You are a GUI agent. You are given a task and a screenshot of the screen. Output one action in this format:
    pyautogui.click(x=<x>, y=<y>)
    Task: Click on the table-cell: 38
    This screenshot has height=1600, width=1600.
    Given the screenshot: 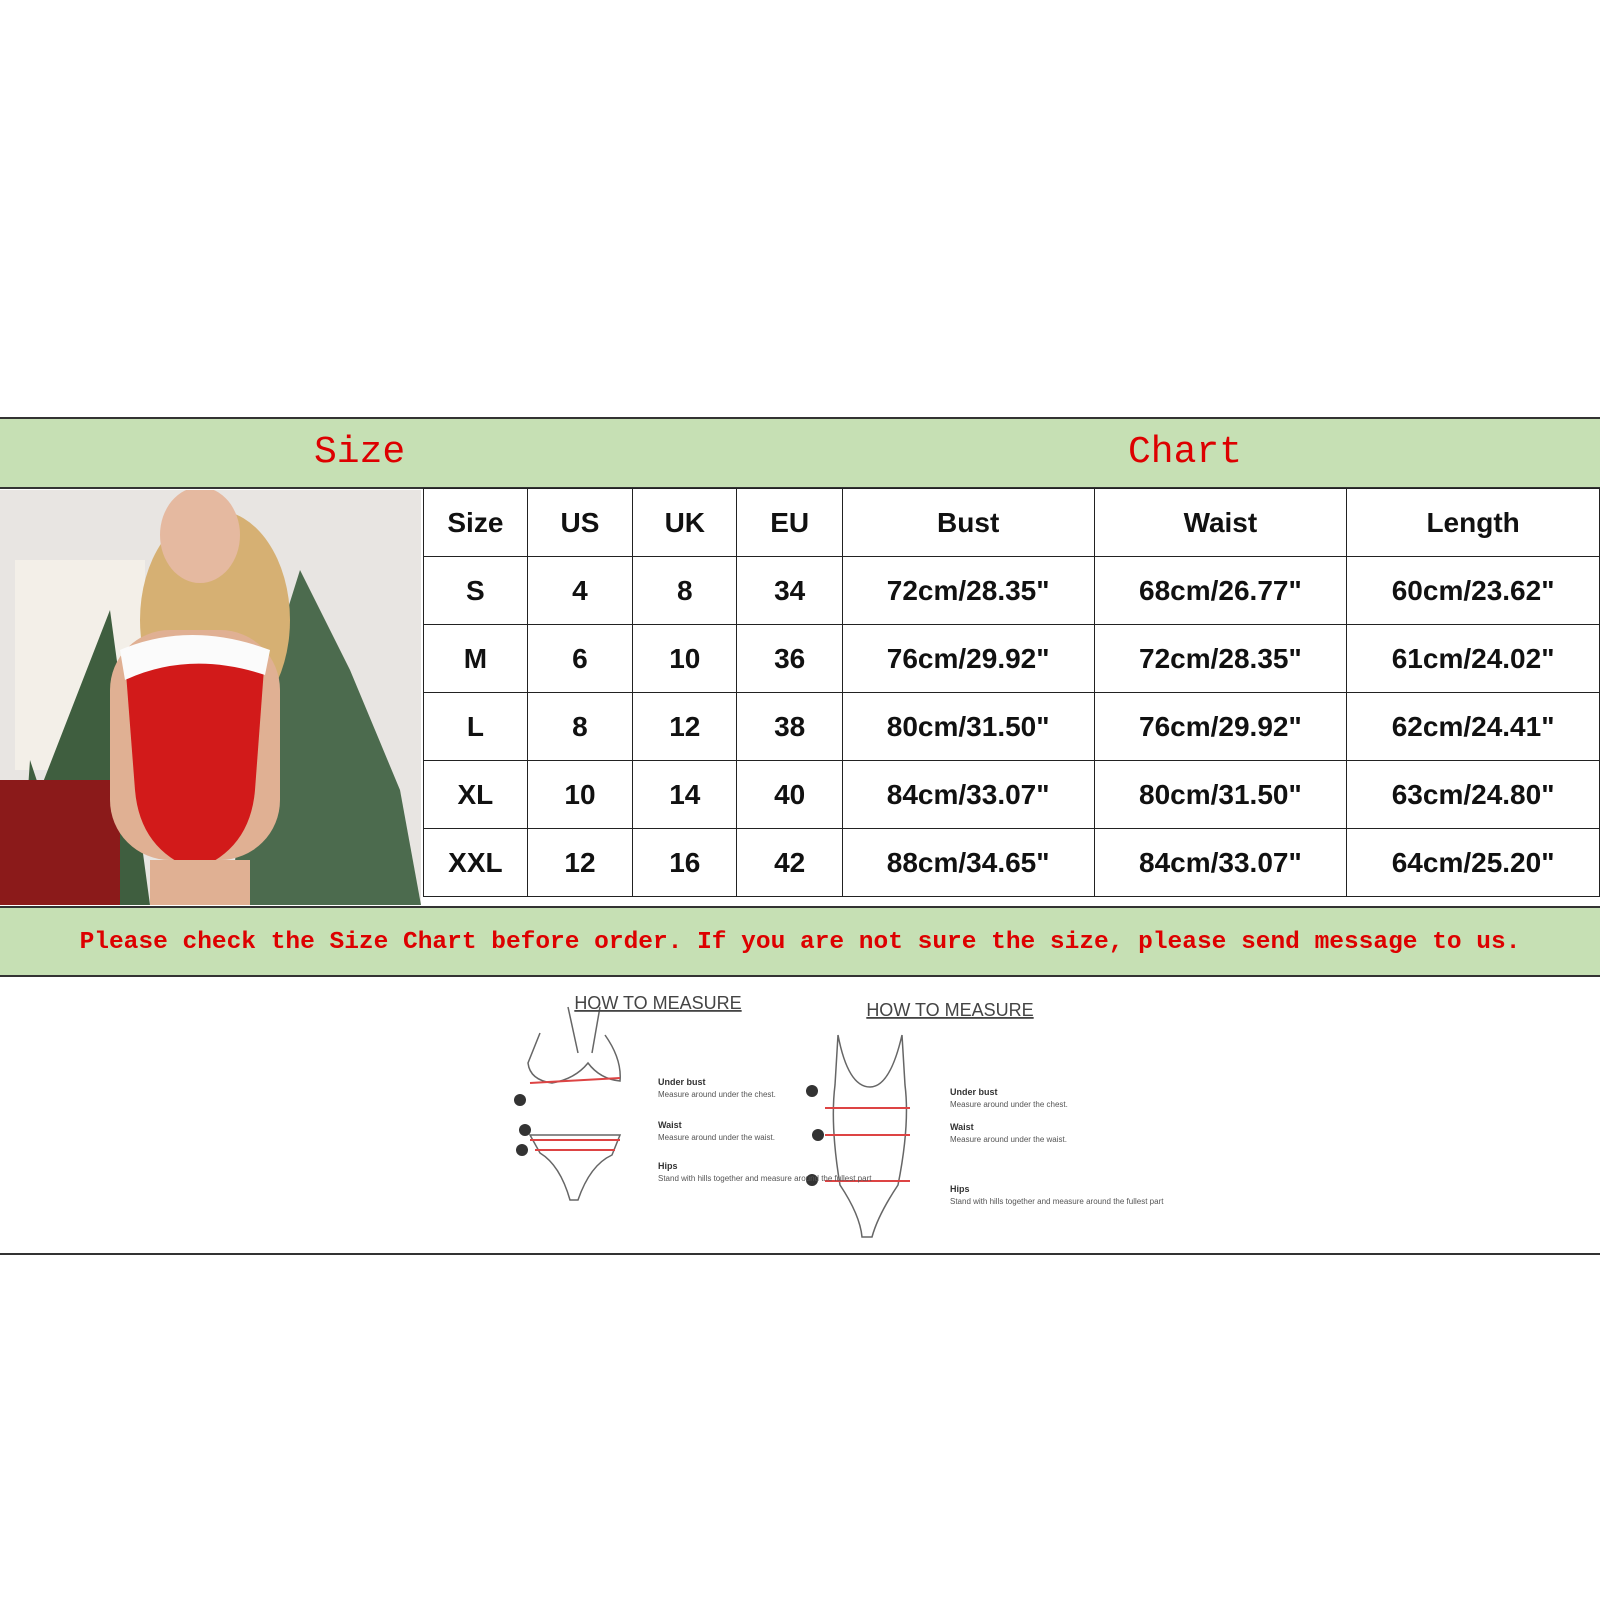 What is the action you would take?
    pyautogui.click(x=789, y=726)
    